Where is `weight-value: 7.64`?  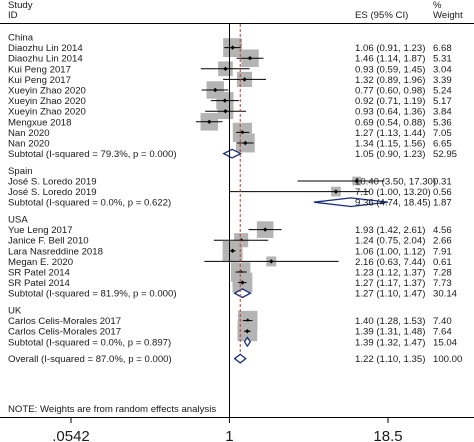
weight-value: 7.64 is located at coordinates (442, 332).